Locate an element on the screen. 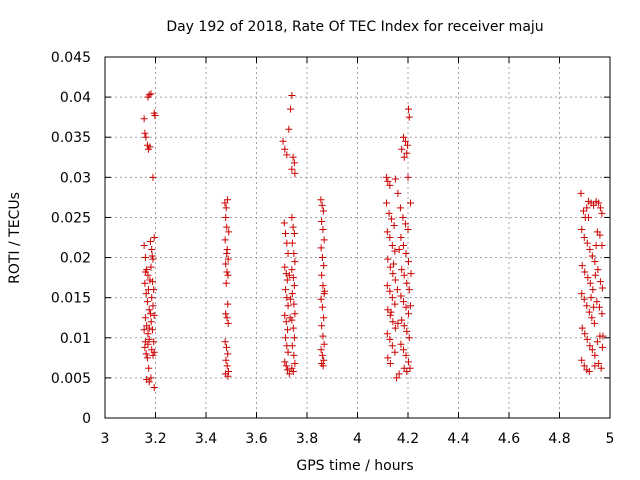  x-tick-label: 5 is located at coordinates (610, 439).